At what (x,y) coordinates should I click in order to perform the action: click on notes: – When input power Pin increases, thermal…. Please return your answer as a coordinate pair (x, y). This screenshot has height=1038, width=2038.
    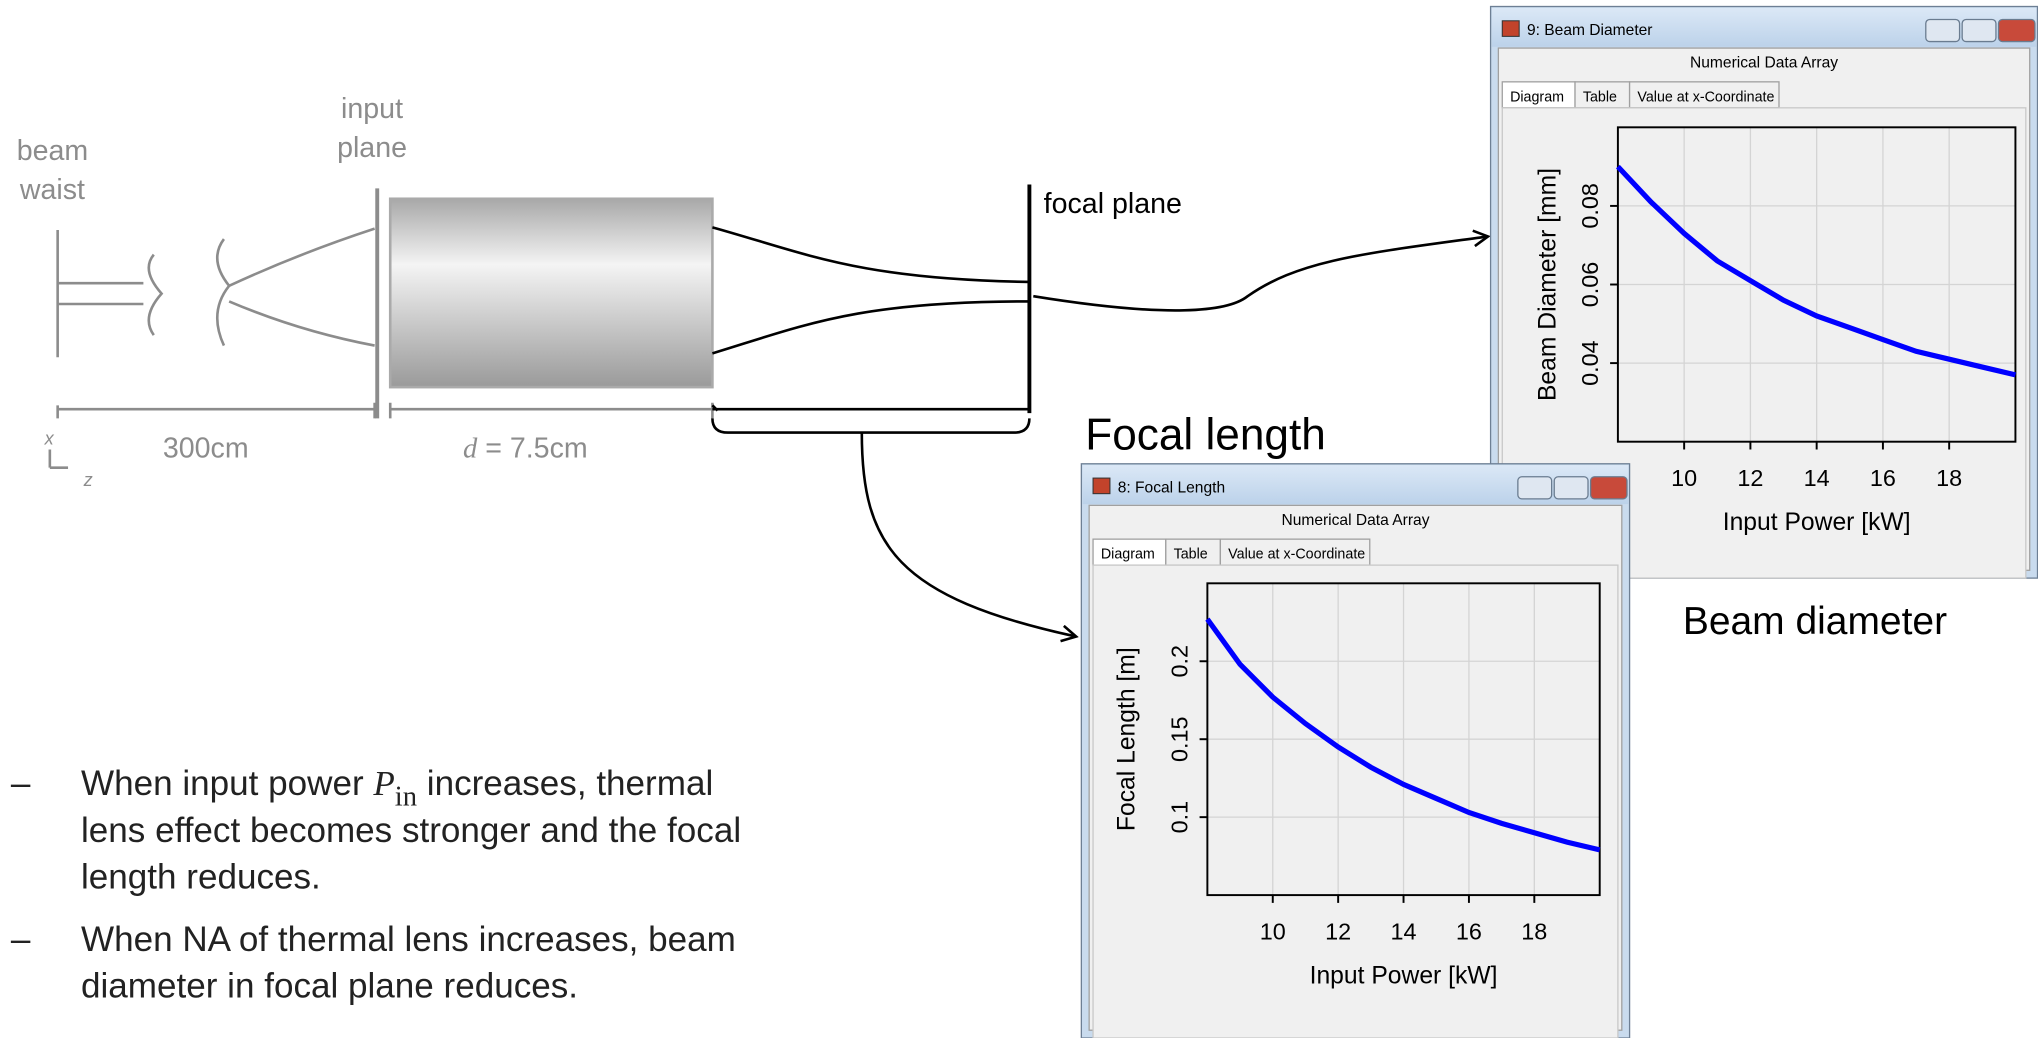
    Looking at the image, I should click on (376, 885).